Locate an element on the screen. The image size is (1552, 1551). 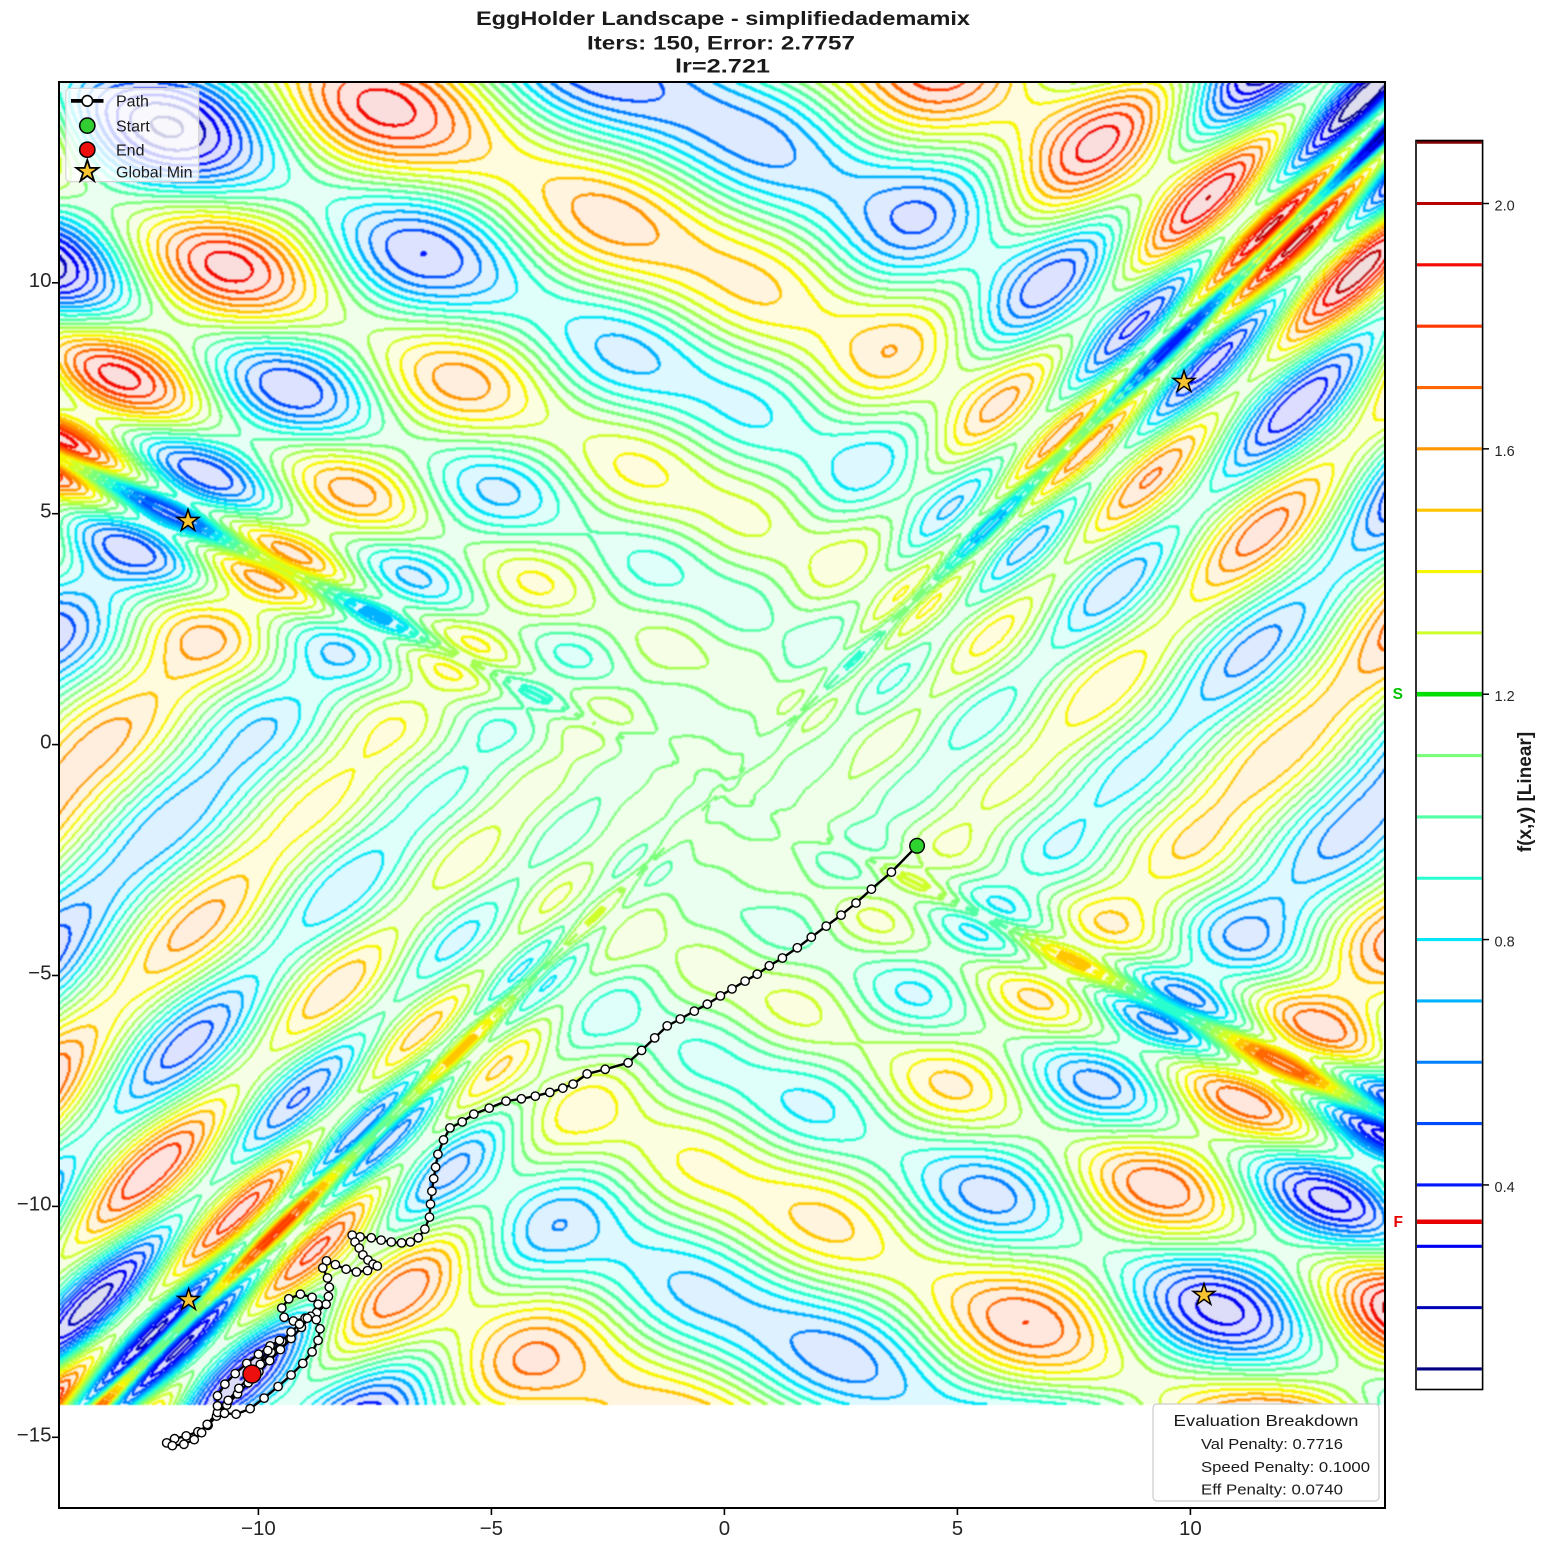
svg-text: 1.2 is located at coordinates (1505, 697).